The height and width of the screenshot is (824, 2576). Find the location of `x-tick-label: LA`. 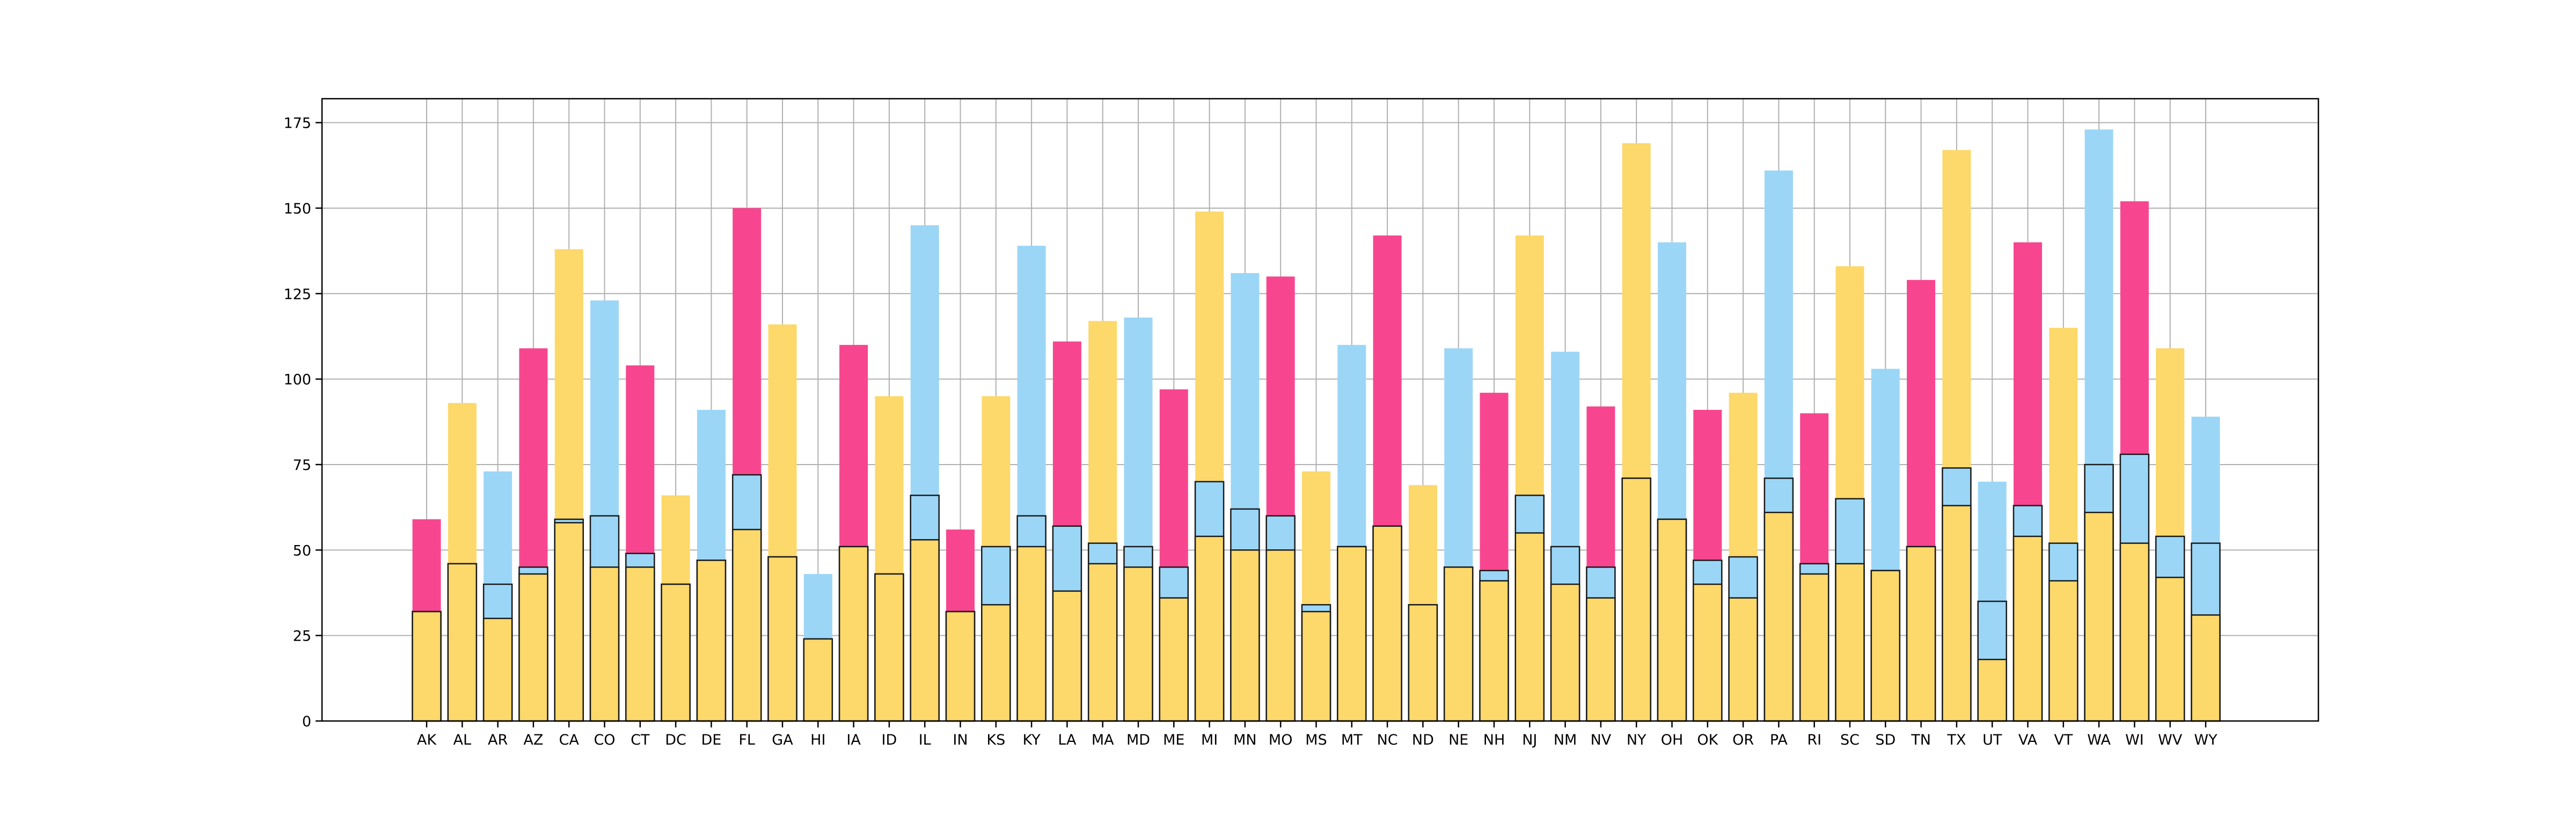

x-tick-label: LA is located at coordinates (1067, 740).